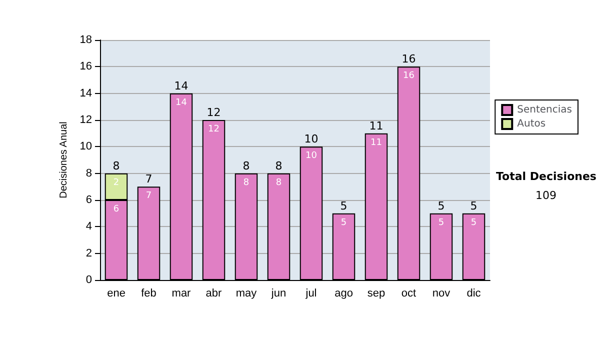 Image resolution: width=600 pixels, height=340 pixels. I want to click on total-label: 14, so click(181, 85).